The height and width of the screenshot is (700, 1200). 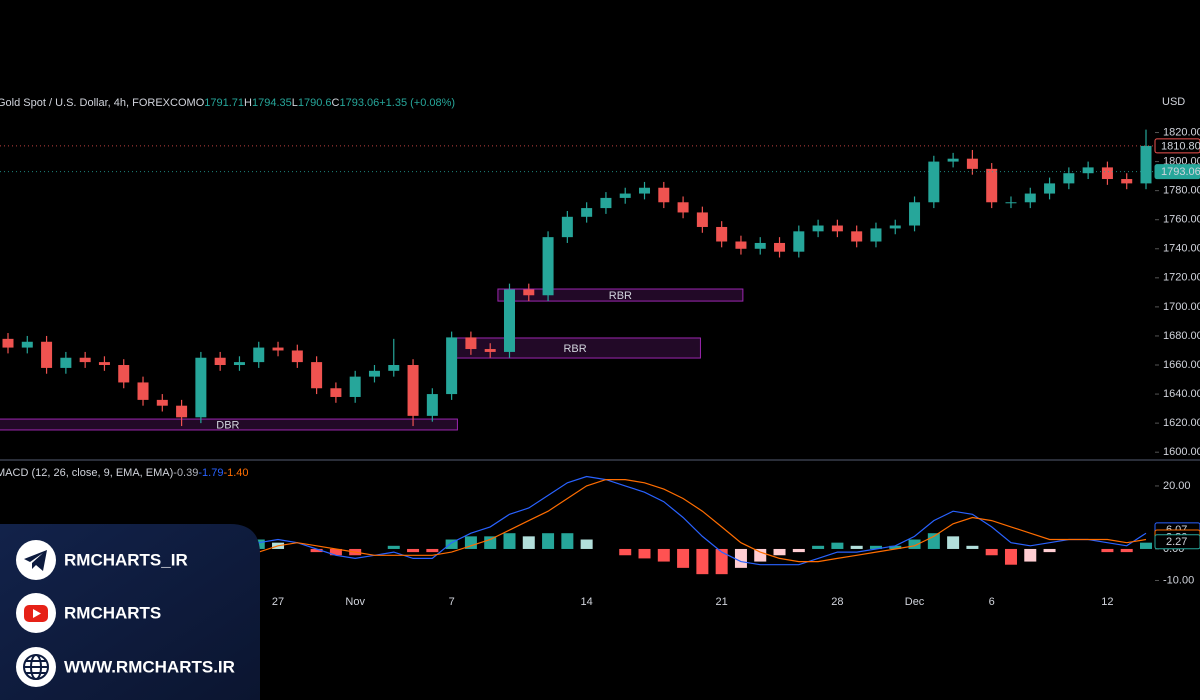 I want to click on x-tick-label: 6, so click(x=992, y=602).